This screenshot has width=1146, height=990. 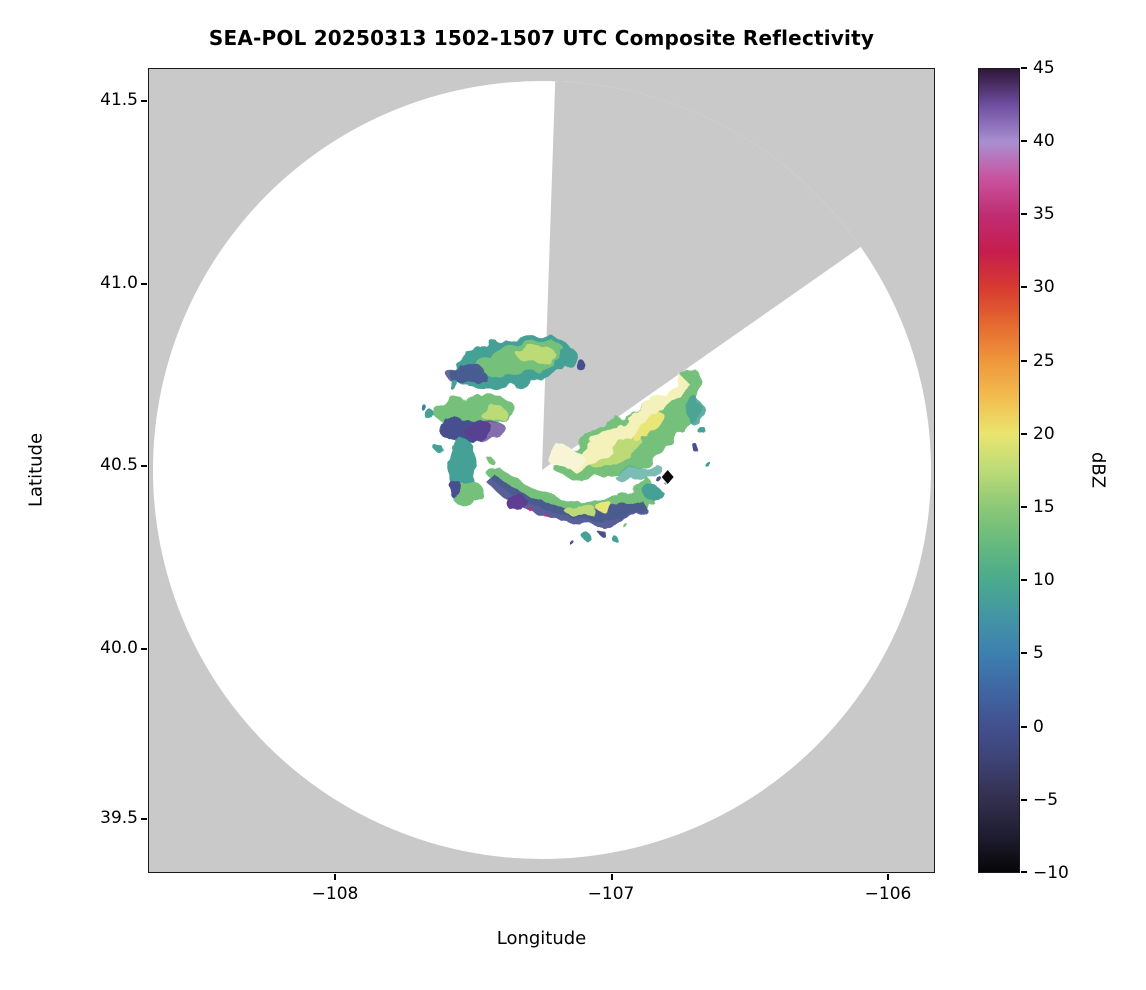 I want to click on y-tick-label: 41.0, so click(x=119, y=283).